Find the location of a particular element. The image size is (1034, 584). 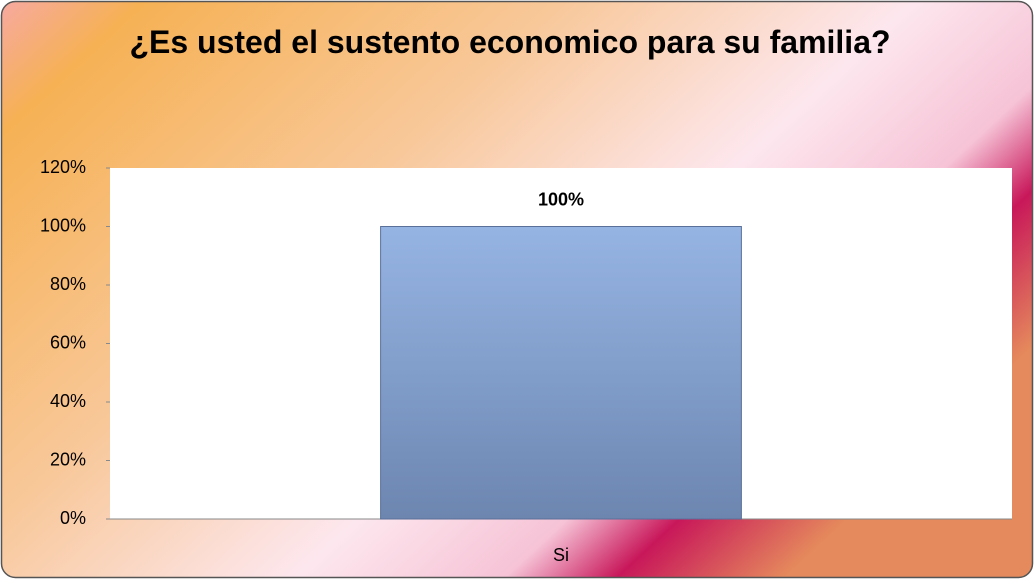

y-tick-label: 20% is located at coordinates (68, 459).